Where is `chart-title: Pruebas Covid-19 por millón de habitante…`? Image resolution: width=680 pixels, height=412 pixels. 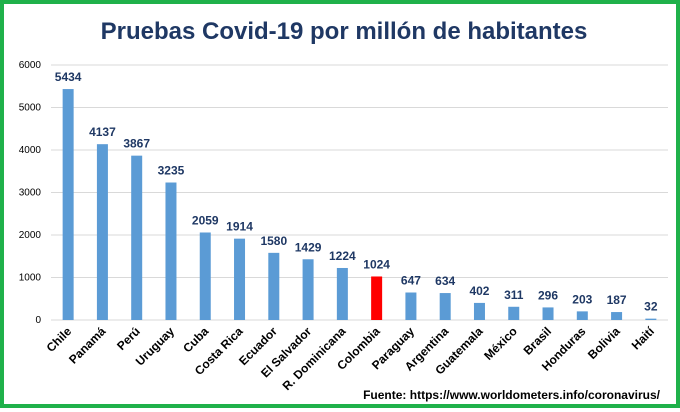
chart-title: Pruebas Covid-19 por millón de habitante… is located at coordinates (344, 31).